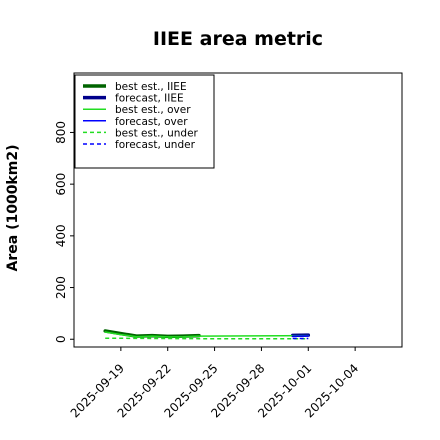 The width and height of the screenshot is (440, 440). I want to click on legend-label: forecast, IIEE, so click(149, 99).